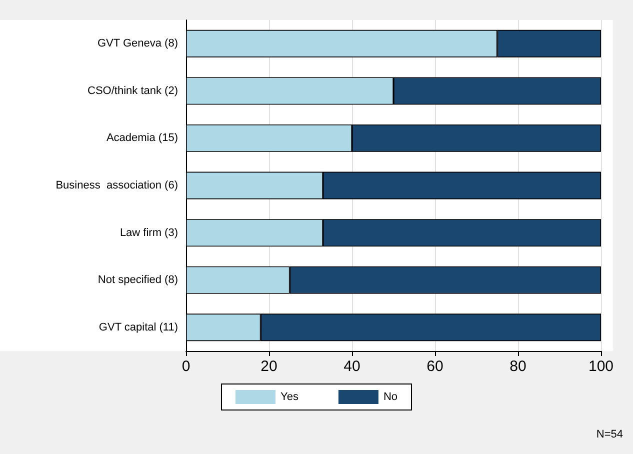 Image resolution: width=633 pixels, height=454 pixels. I want to click on y-tick-label: GVT capital (11), so click(138, 327).